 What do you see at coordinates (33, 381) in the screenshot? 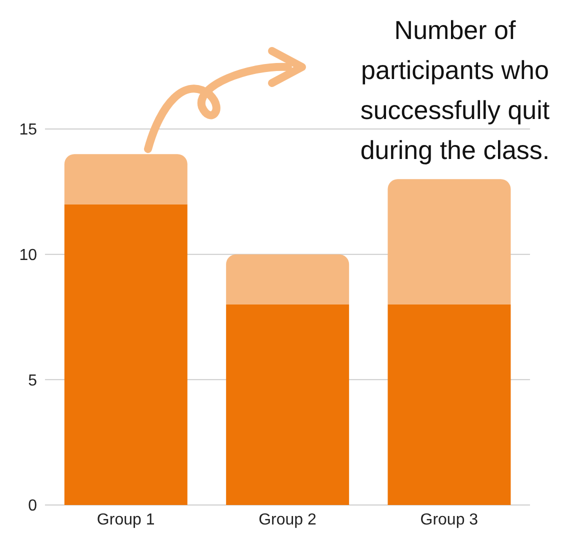
I see `y-tick-label: 5` at bounding box center [33, 381].